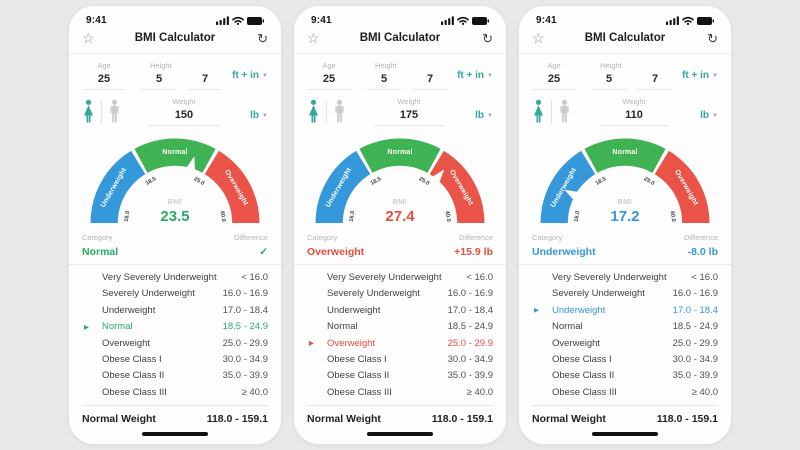  Describe the element at coordinates (175, 16) in the screenshot. I see `status-bar: 9:41` at that location.